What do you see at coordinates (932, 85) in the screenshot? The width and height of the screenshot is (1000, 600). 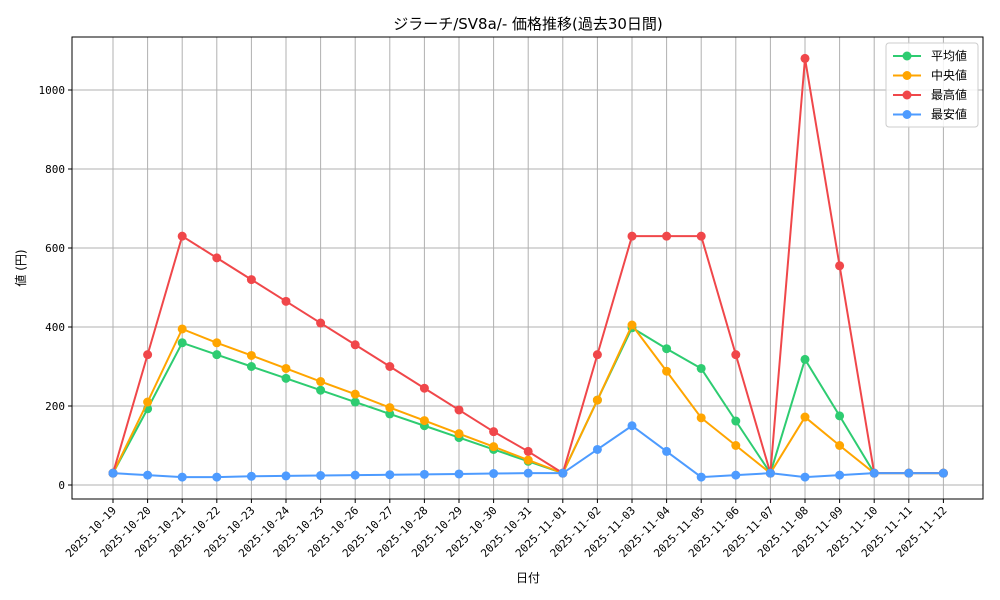 I see `legend-box` at bounding box center [932, 85].